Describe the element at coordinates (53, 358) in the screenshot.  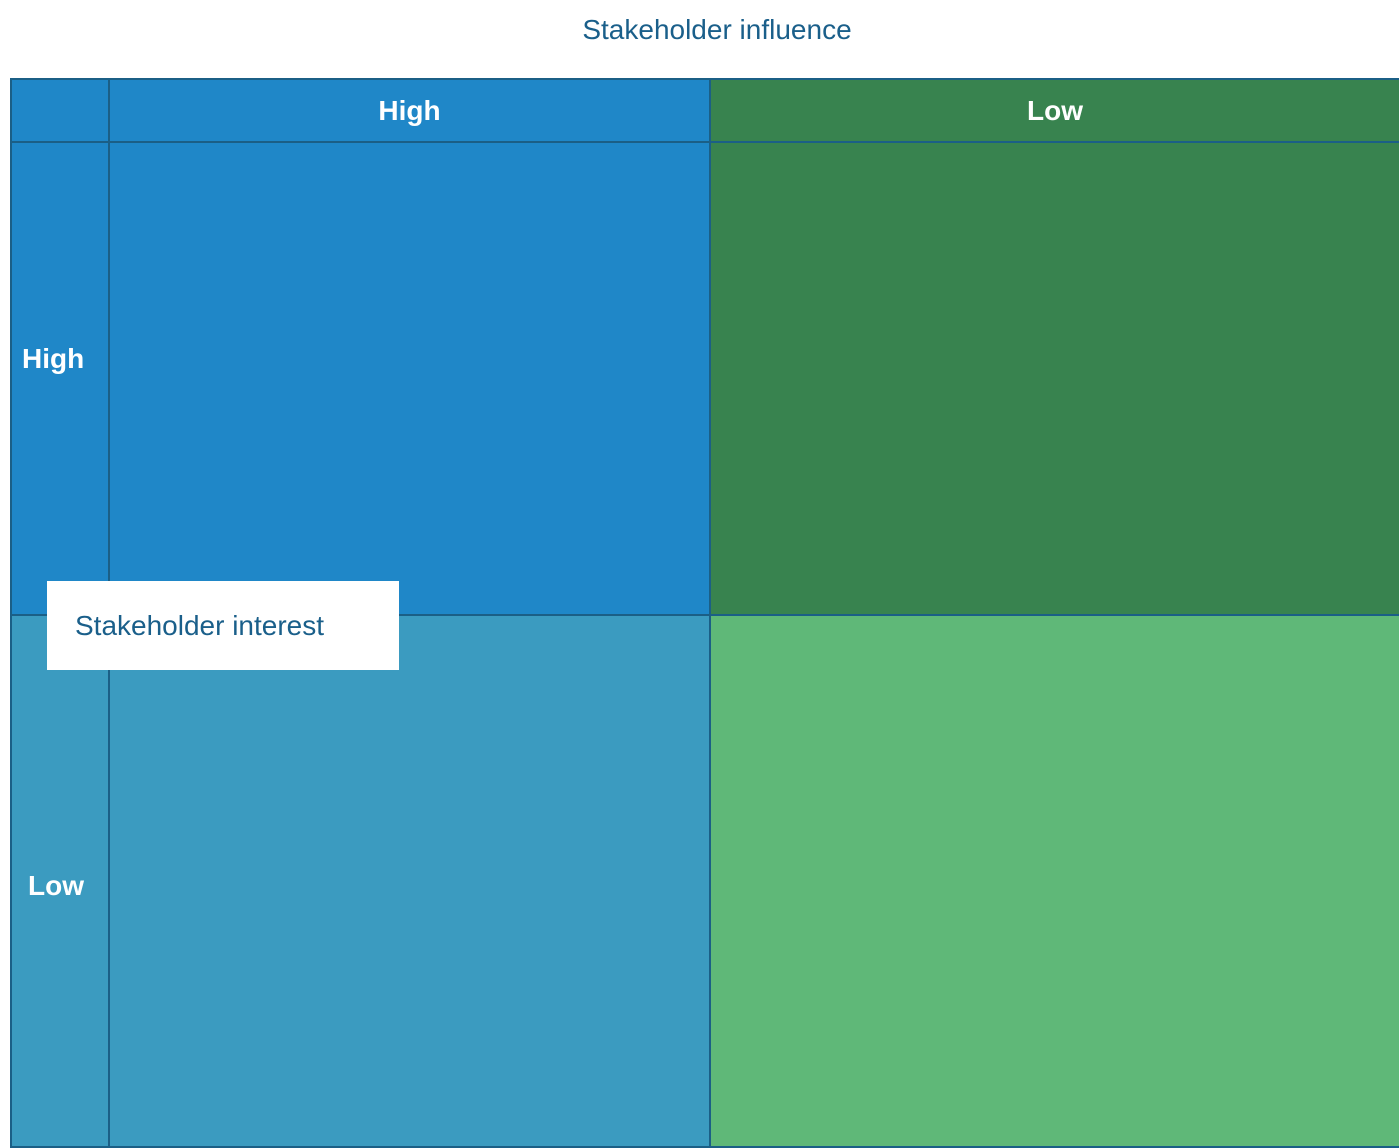
I see `row-header-high-label: High` at that location.